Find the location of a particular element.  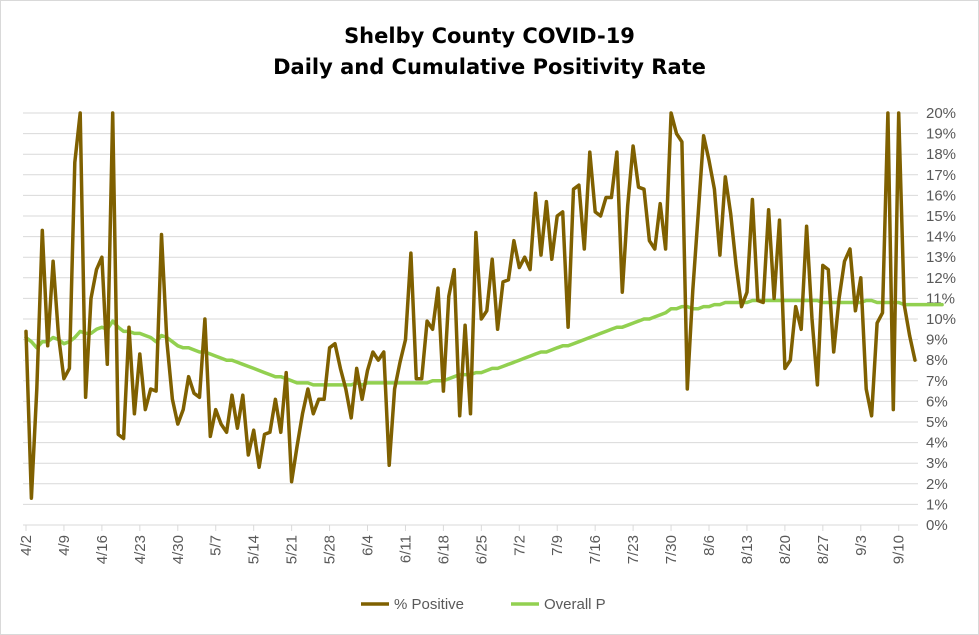

x-tick-label: 8/27 is located at coordinates (823, 549).